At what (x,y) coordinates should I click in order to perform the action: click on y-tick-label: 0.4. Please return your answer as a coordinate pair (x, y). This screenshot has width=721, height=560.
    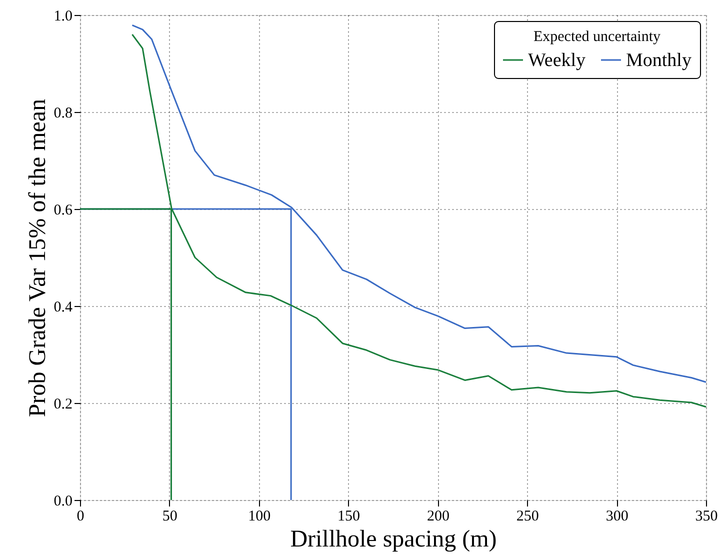
    Looking at the image, I should click on (63, 308).